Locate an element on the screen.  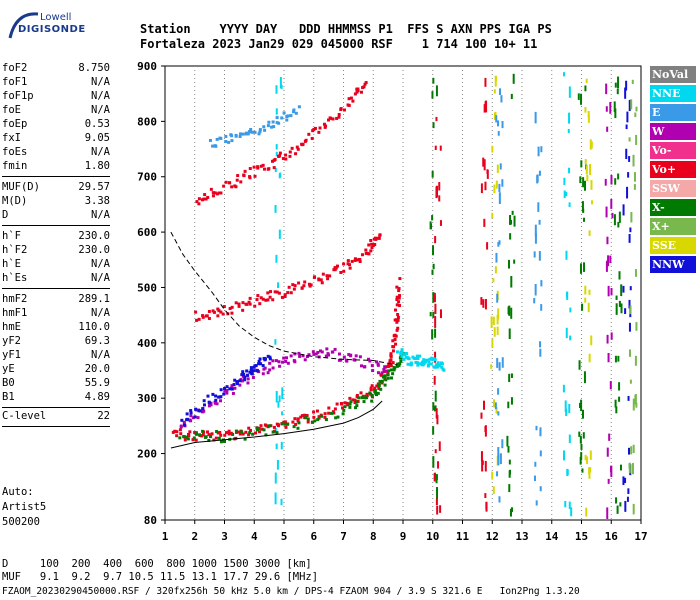
param-row-clevel: C-level 22 is located at coordinates (56, 417).